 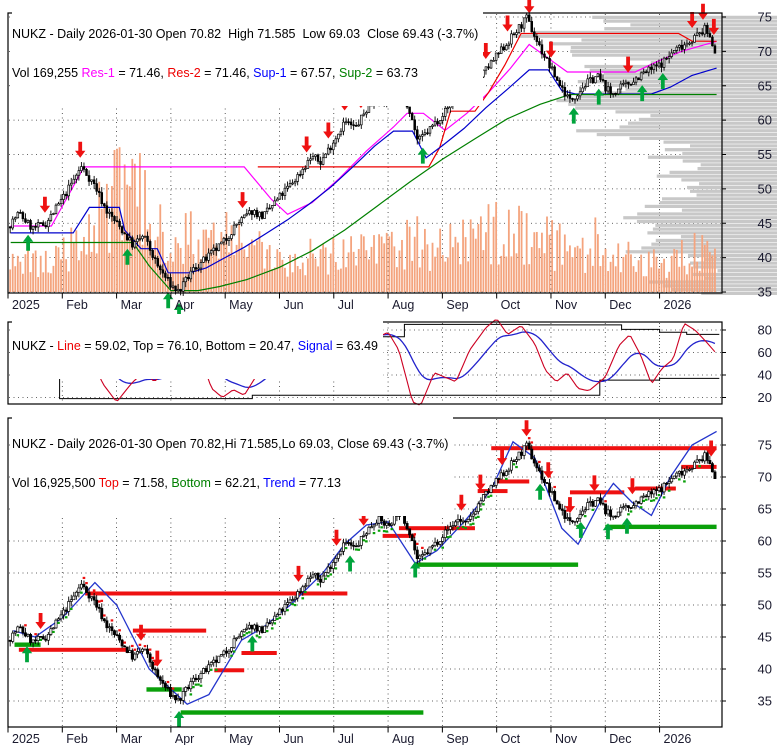 What do you see at coordinates (69, 346) in the screenshot?
I see `header-segment: Line` at bounding box center [69, 346].